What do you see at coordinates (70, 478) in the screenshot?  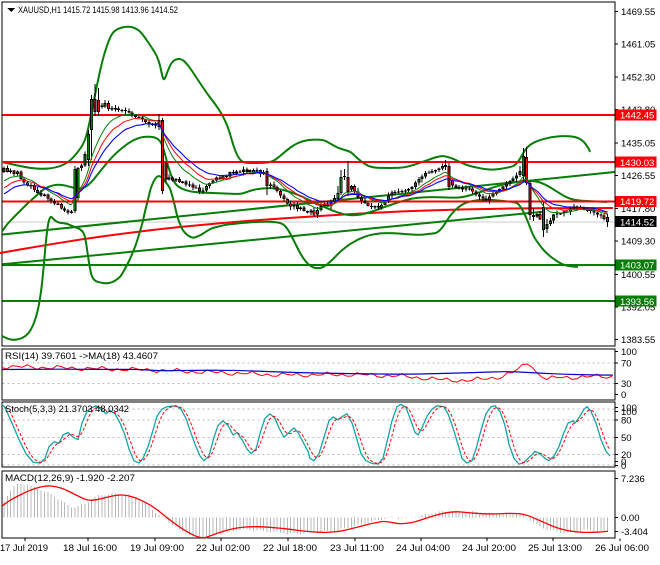 I see `svg-text: MACD(12,26,9) -1.920 -2.207` at bounding box center [70, 478].